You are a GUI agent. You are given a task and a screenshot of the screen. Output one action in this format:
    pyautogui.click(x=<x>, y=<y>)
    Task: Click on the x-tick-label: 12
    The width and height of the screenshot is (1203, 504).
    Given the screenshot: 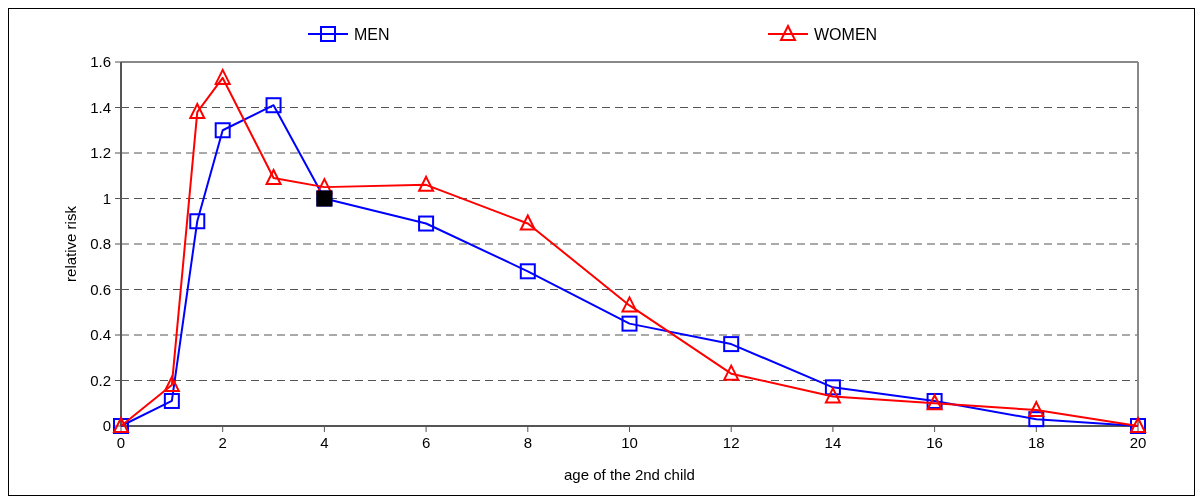 What is the action you would take?
    pyautogui.click(x=731, y=442)
    